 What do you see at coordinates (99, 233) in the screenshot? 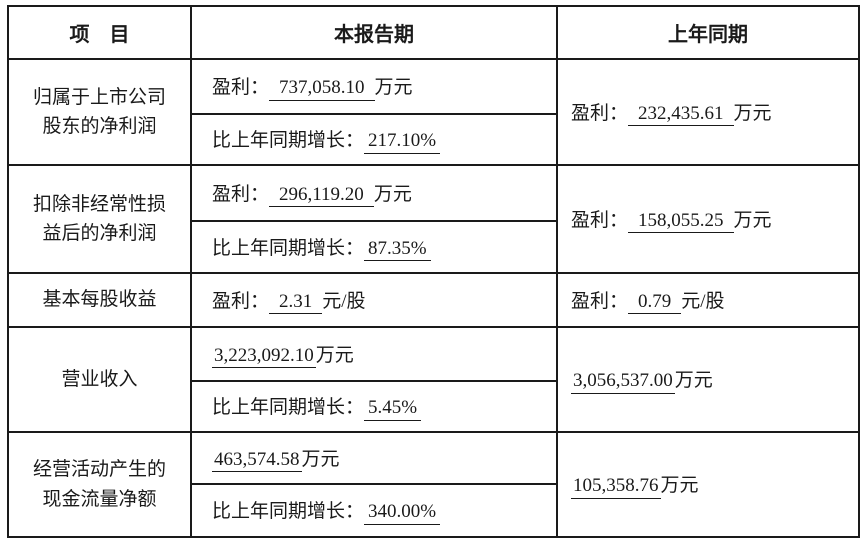
I see `item-label-line2: 益后的净利润` at bounding box center [99, 233].